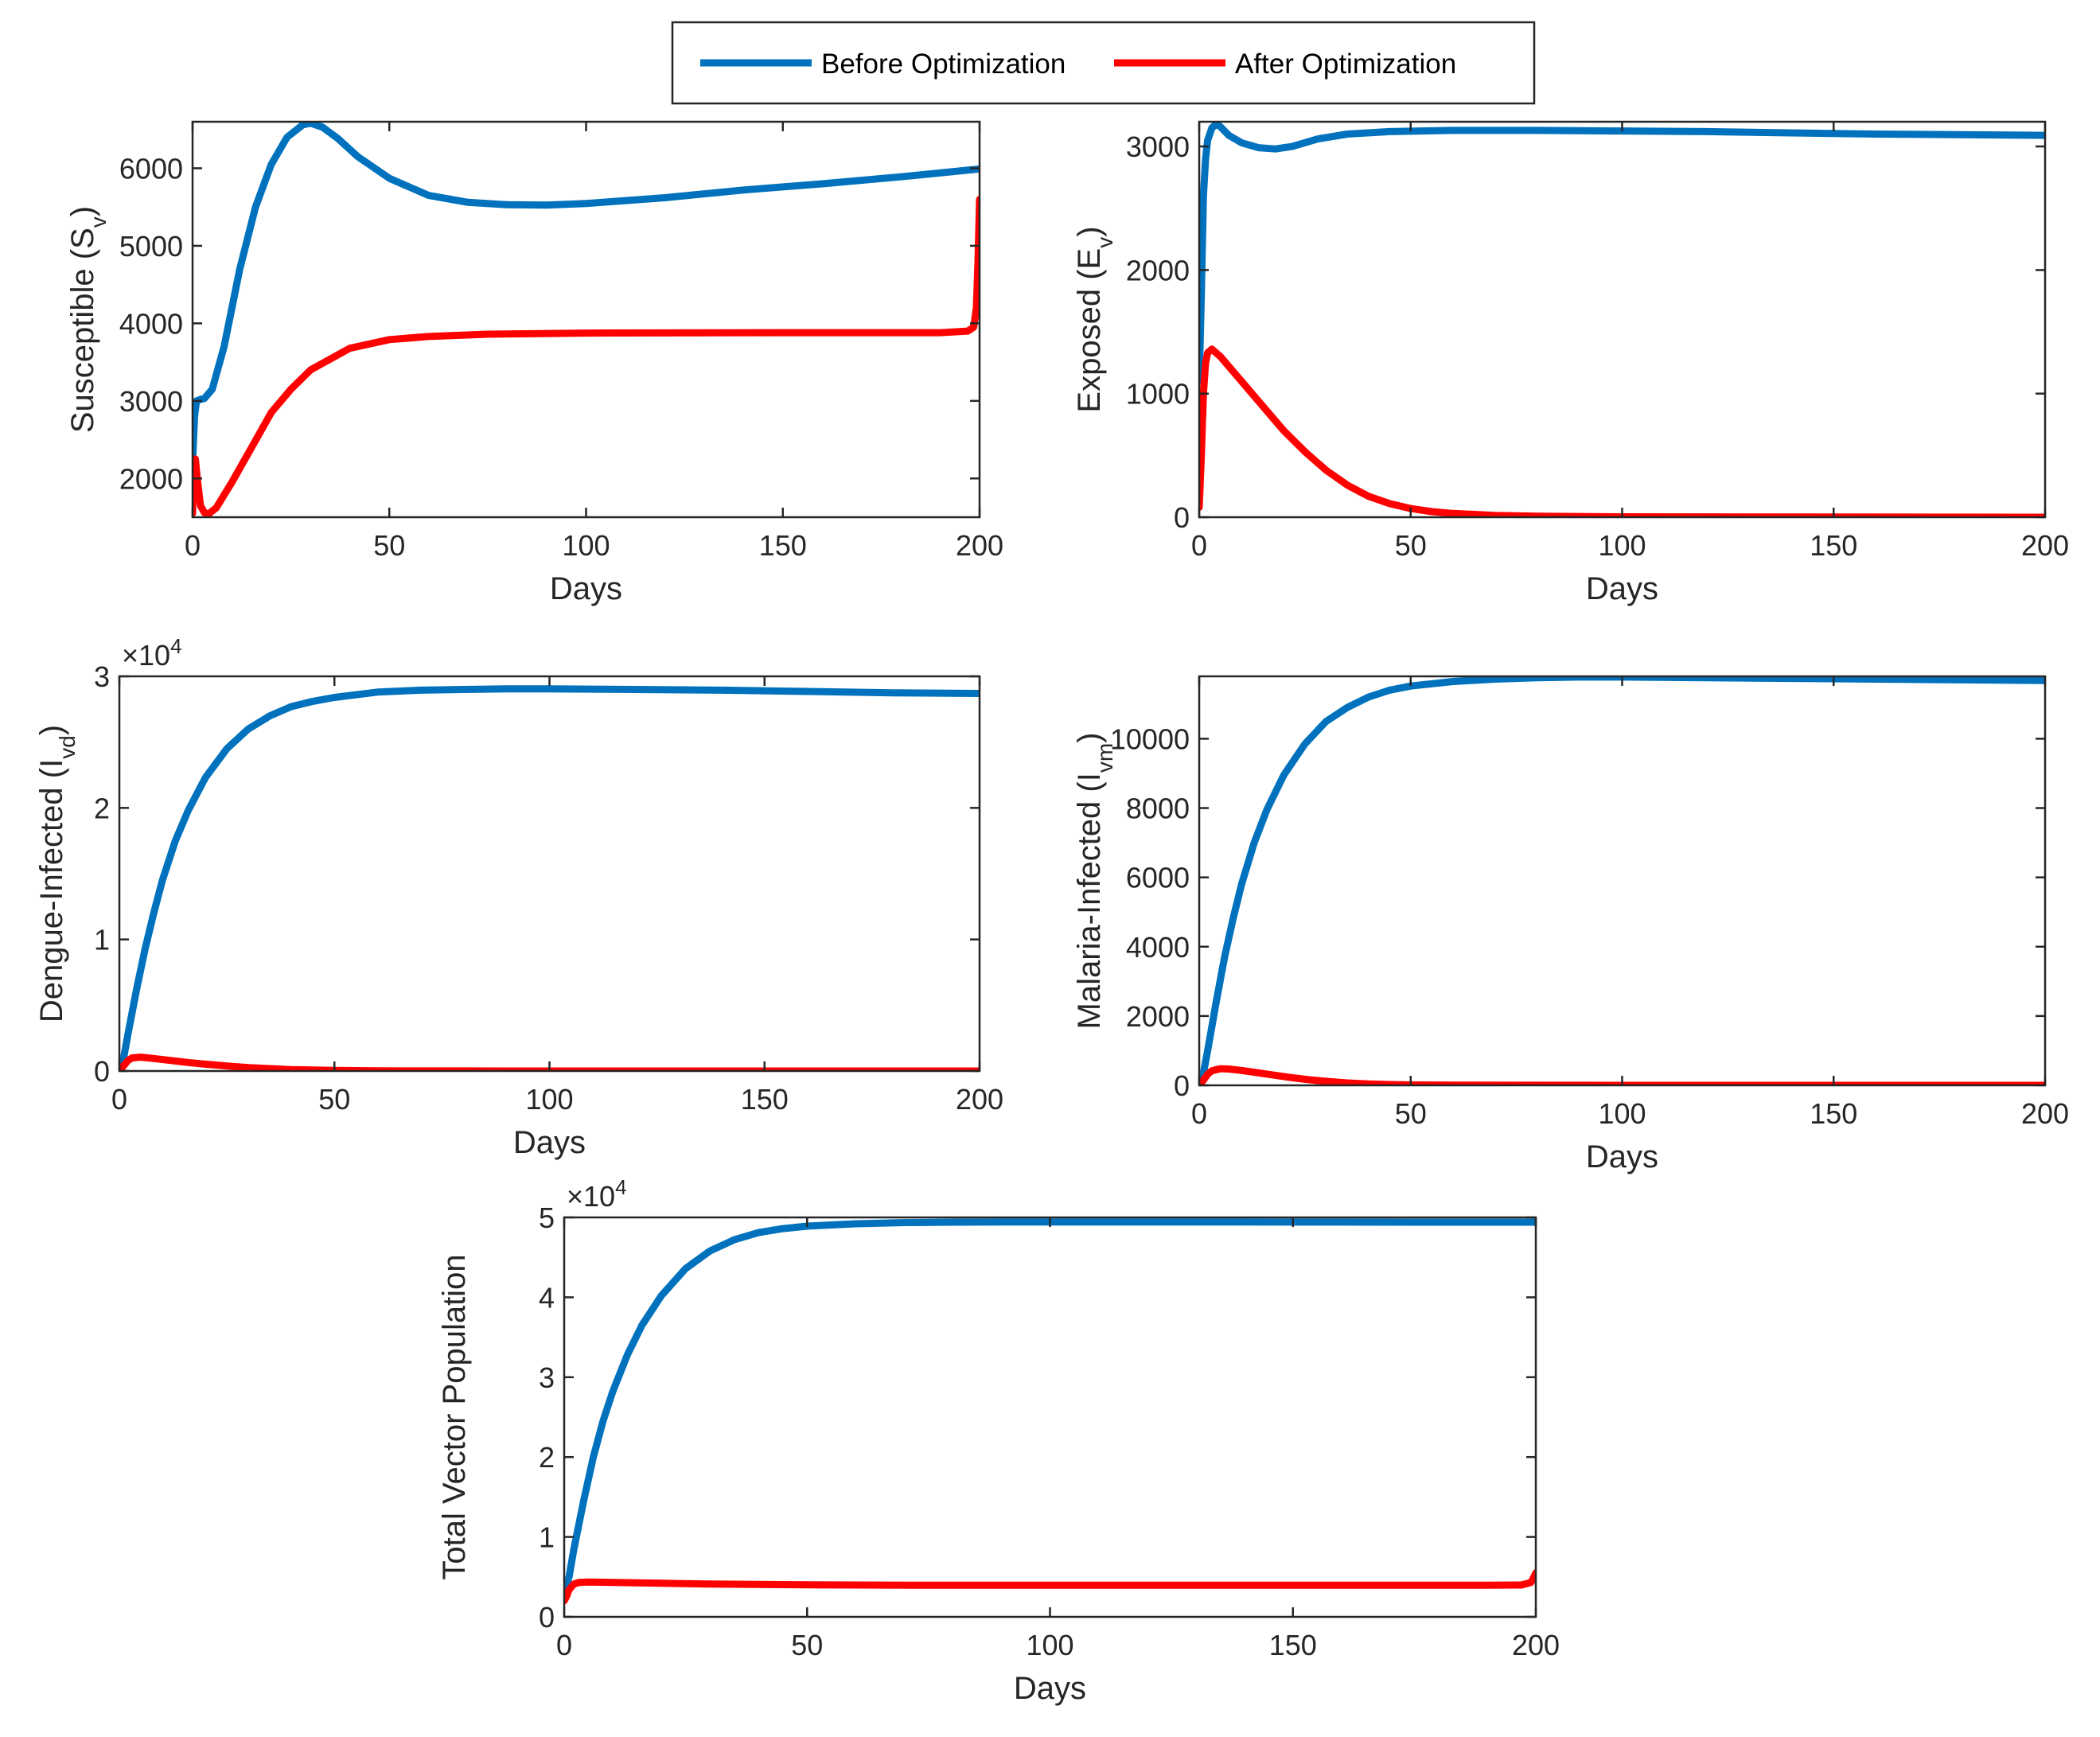 Image resolution: width=2100 pixels, height=1737 pixels. What do you see at coordinates (564, 1645) in the screenshot?
I see `chart-total-xtick-label: 0` at bounding box center [564, 1645].